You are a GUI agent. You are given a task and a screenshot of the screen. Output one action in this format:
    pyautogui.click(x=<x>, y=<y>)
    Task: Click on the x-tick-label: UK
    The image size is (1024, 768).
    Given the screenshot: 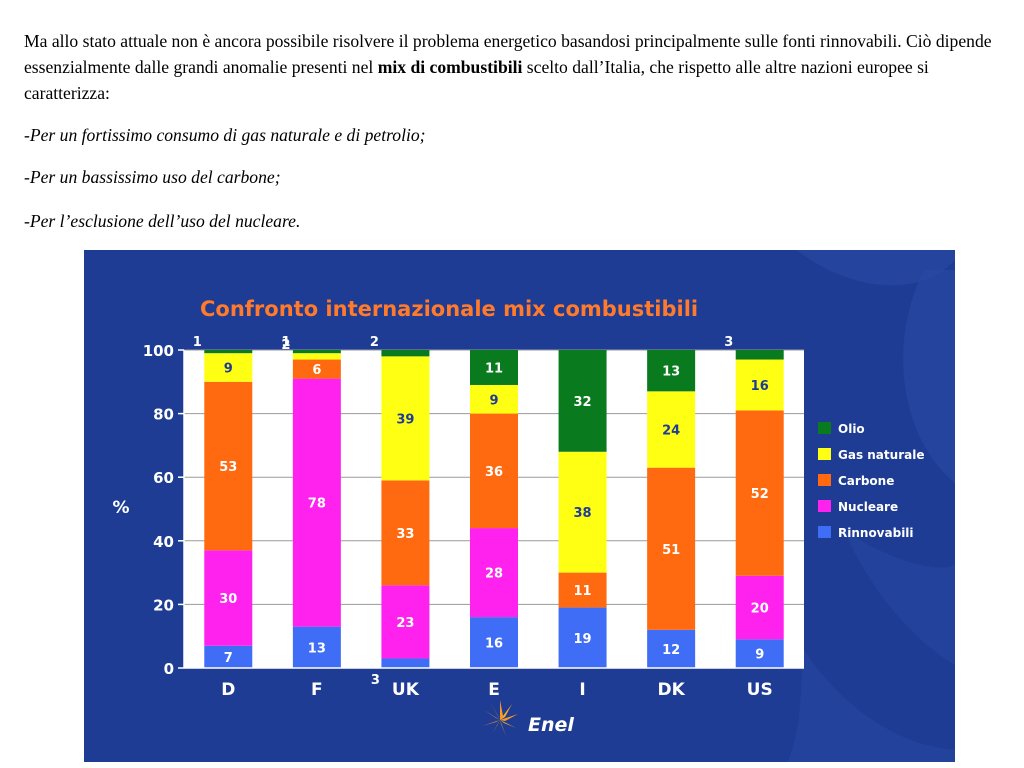 What is the action you would take?
    pyautogui.click(x=406, y=690)
    